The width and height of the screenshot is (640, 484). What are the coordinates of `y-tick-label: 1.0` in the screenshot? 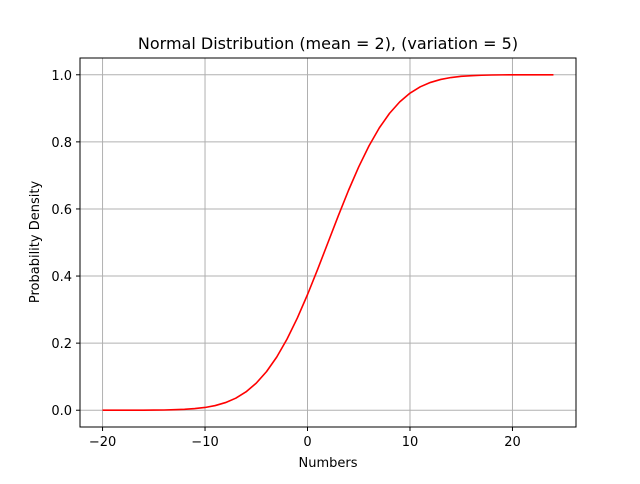 It's located at (61, 76).